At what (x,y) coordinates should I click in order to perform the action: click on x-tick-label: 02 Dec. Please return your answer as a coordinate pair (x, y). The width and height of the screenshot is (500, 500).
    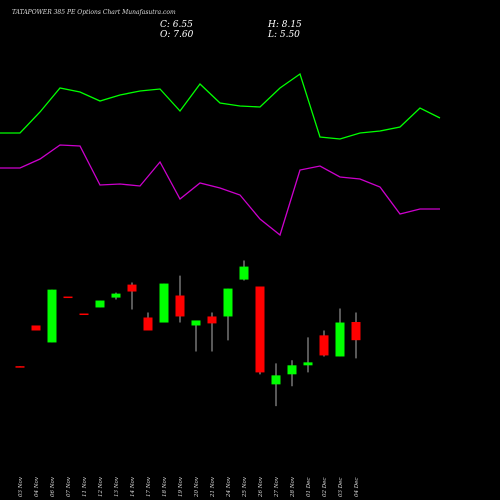
    Looking at the image, I should click on (325, 488).